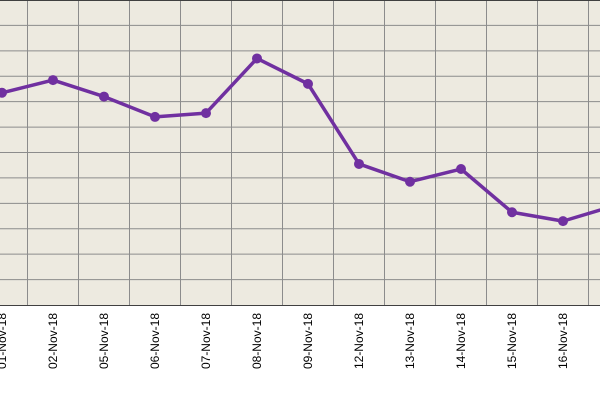  Describe the element at coordinates (359, 341) in the screenshot. I see `x-tick-label: 12-Nov-18` at that location.